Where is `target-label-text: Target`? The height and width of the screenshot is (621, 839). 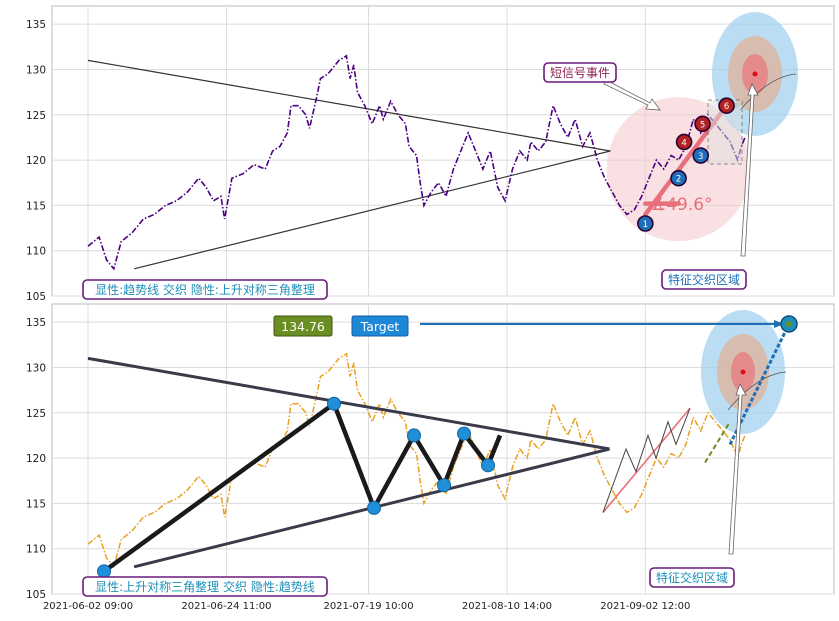
target-label-text: Target is located at coordinates (380, 326).